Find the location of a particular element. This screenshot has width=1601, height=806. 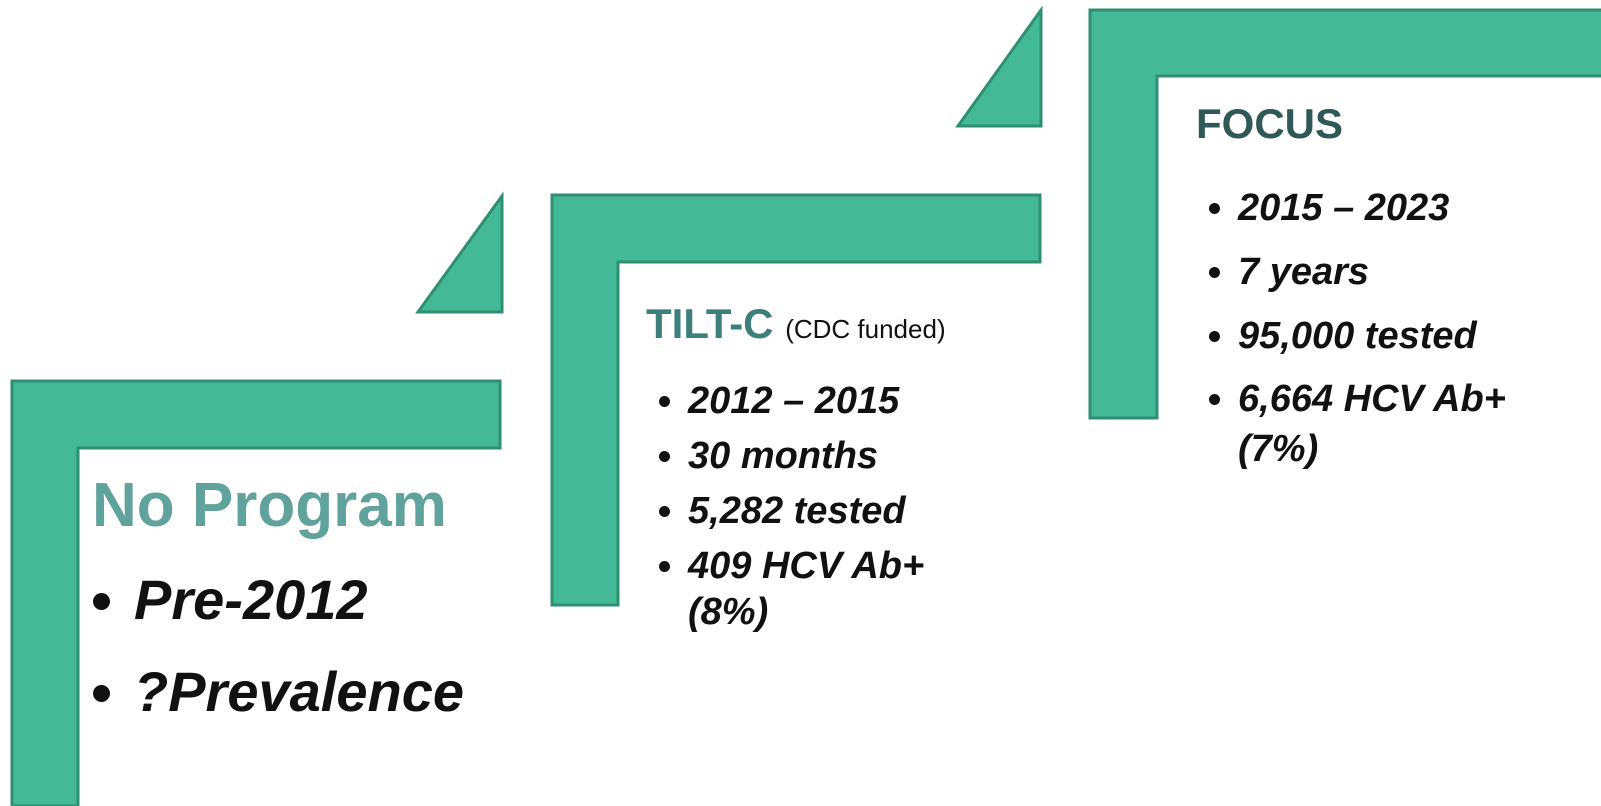

step-title: No Program is located at coordinates (269, 505).